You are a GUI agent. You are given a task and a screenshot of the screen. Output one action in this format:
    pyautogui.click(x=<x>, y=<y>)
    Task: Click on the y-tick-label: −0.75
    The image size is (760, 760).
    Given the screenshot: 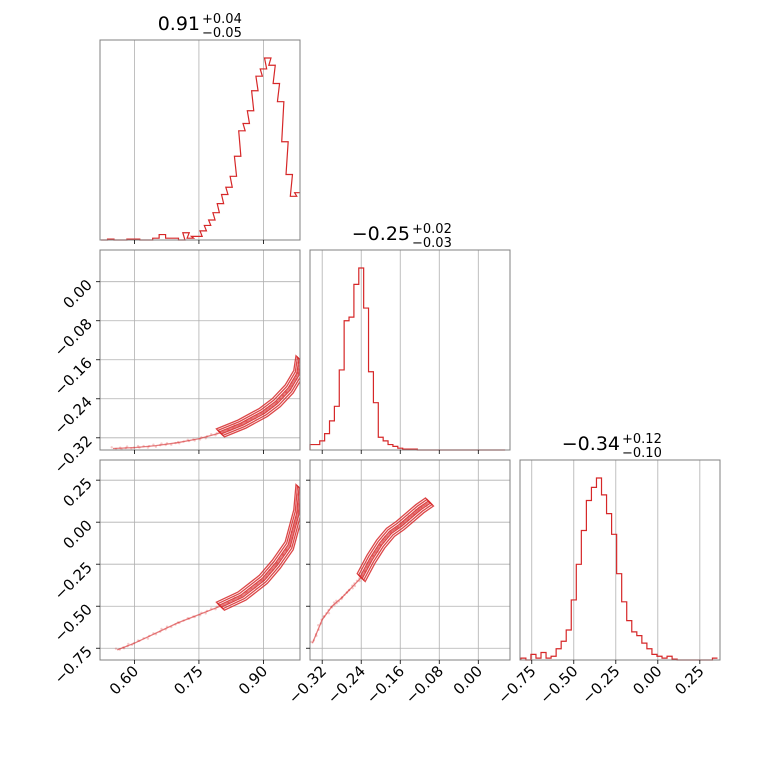 What is the action you would take?
    pyautogui.click(x=73, y=664)
    